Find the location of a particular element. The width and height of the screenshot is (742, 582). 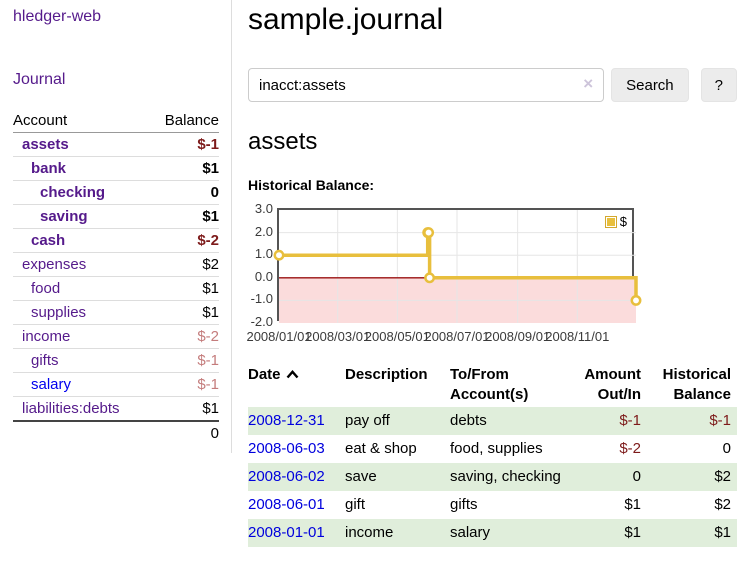

y-axis-tick-label: 2.0 is located at coordinates (263, 231).